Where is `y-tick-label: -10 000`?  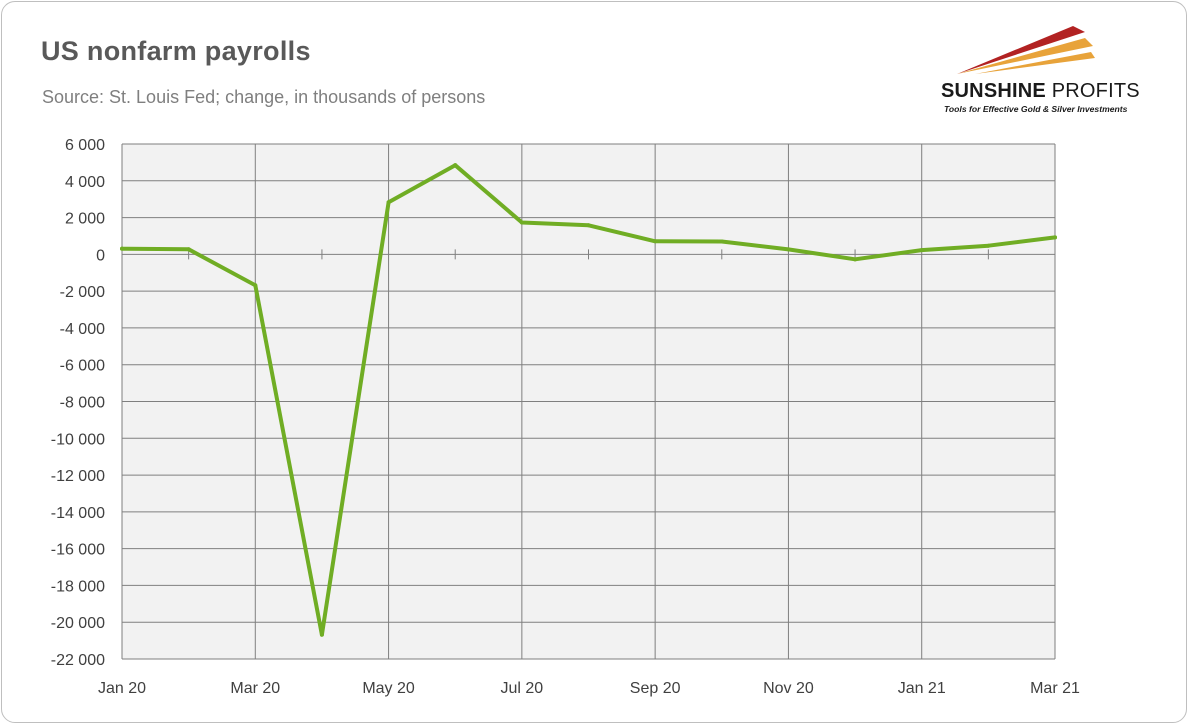 y-tick-label: -10 000 is located at coordinates (78, 439).